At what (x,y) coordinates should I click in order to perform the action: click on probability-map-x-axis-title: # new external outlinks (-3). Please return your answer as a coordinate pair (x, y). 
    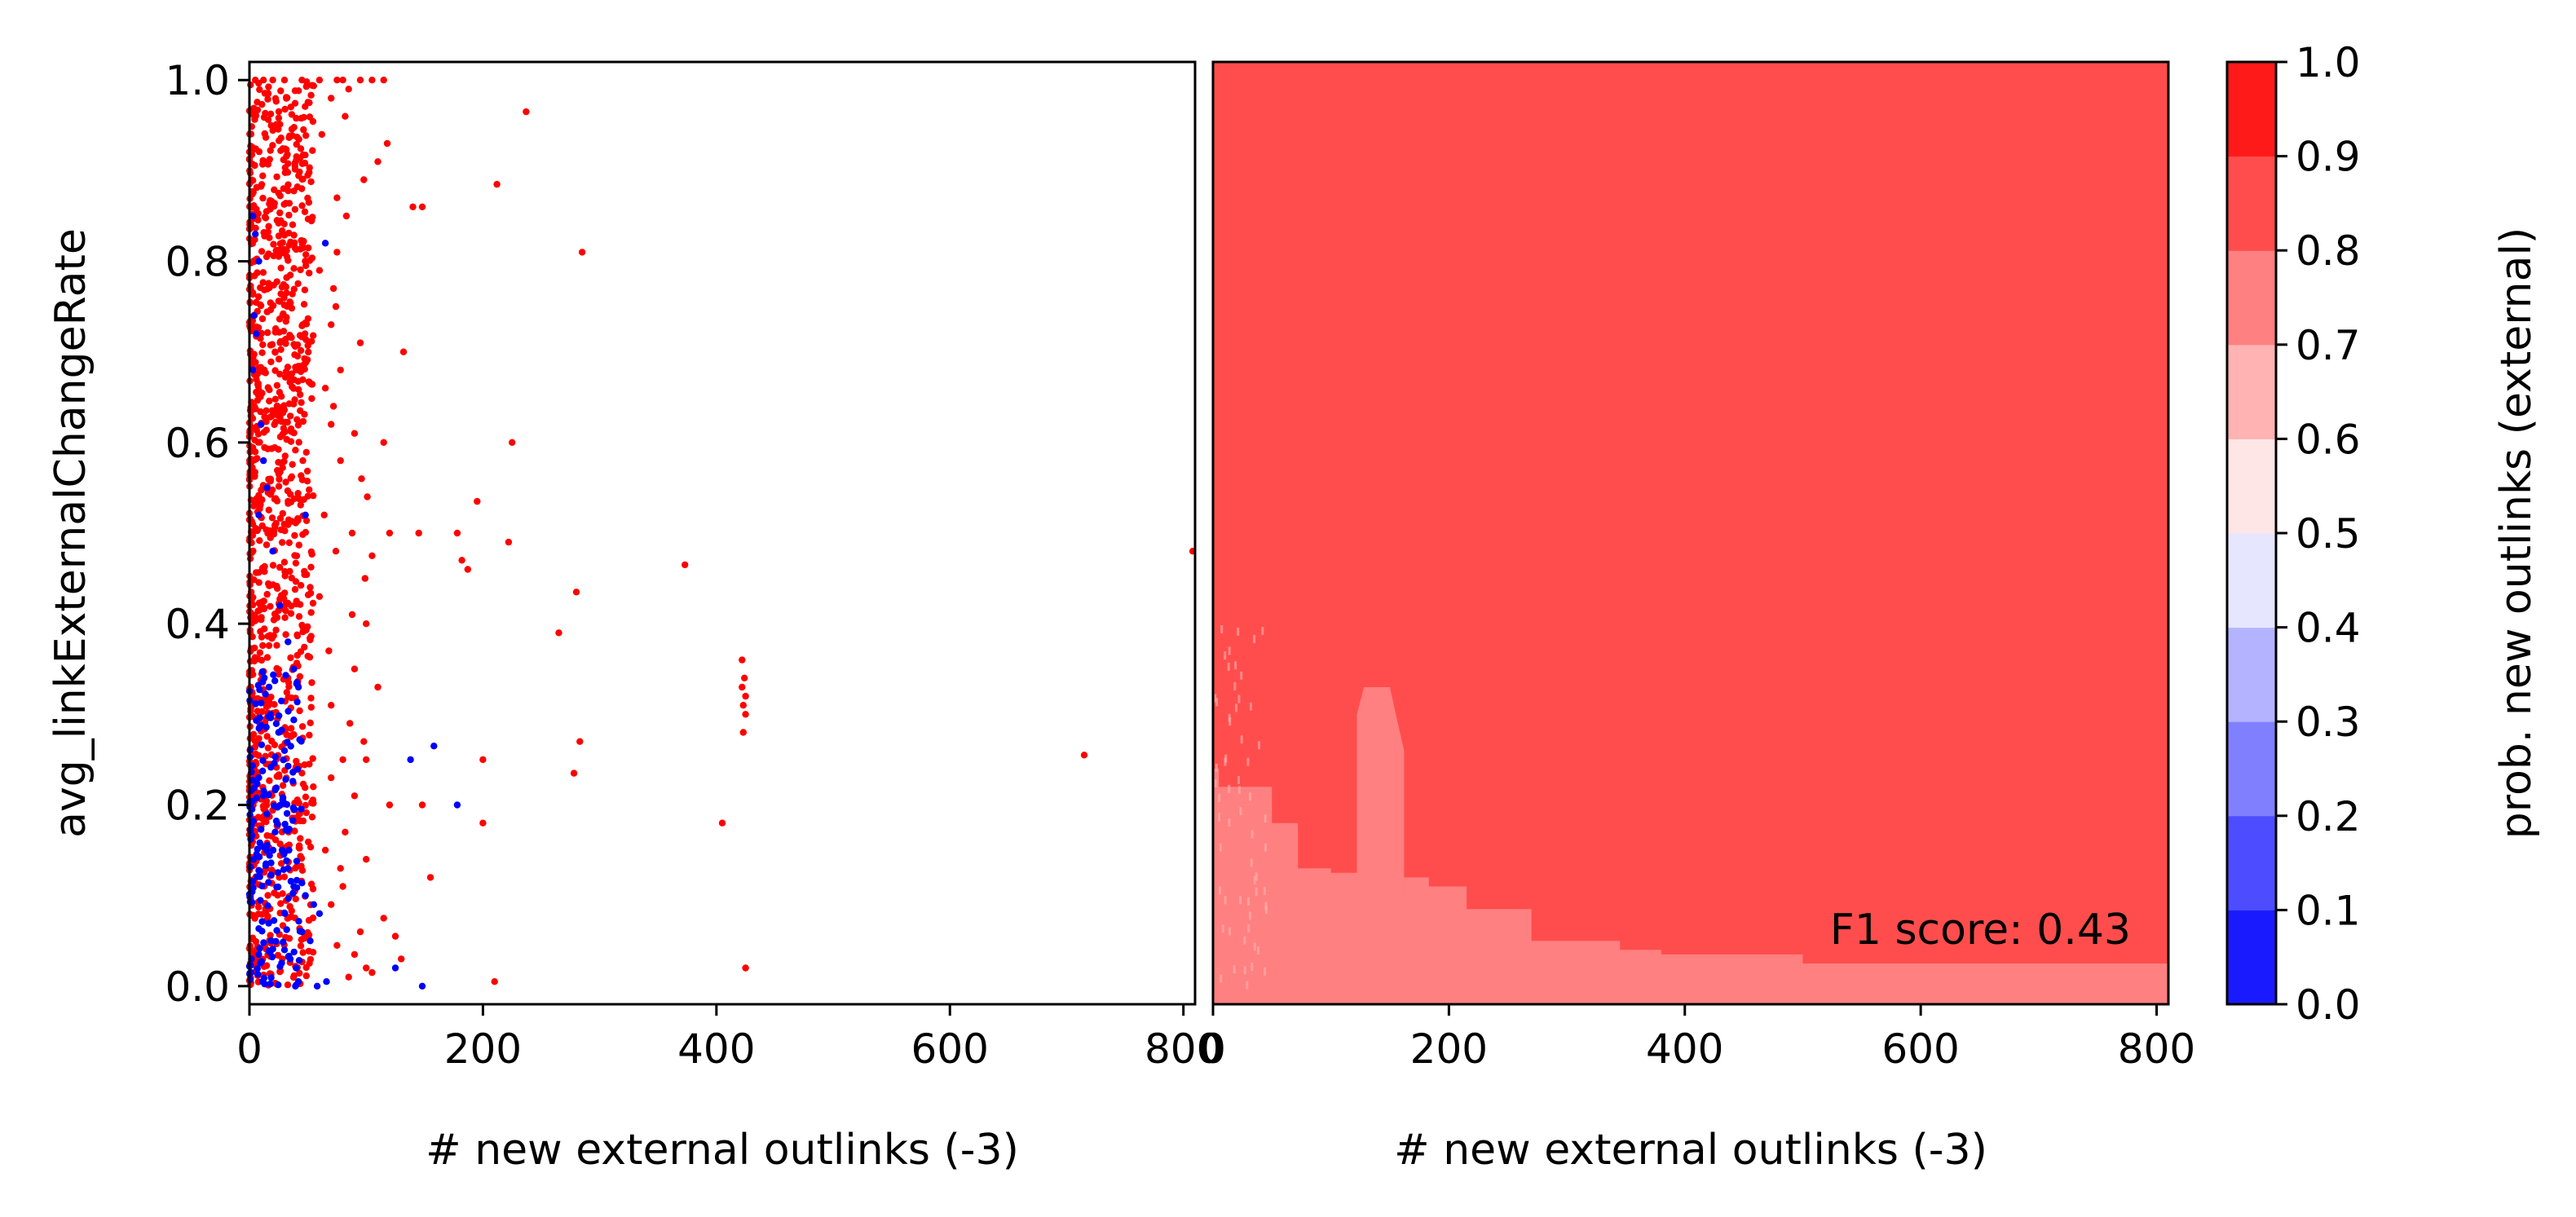
    Looking at the image, I should click on (1690, 1150).